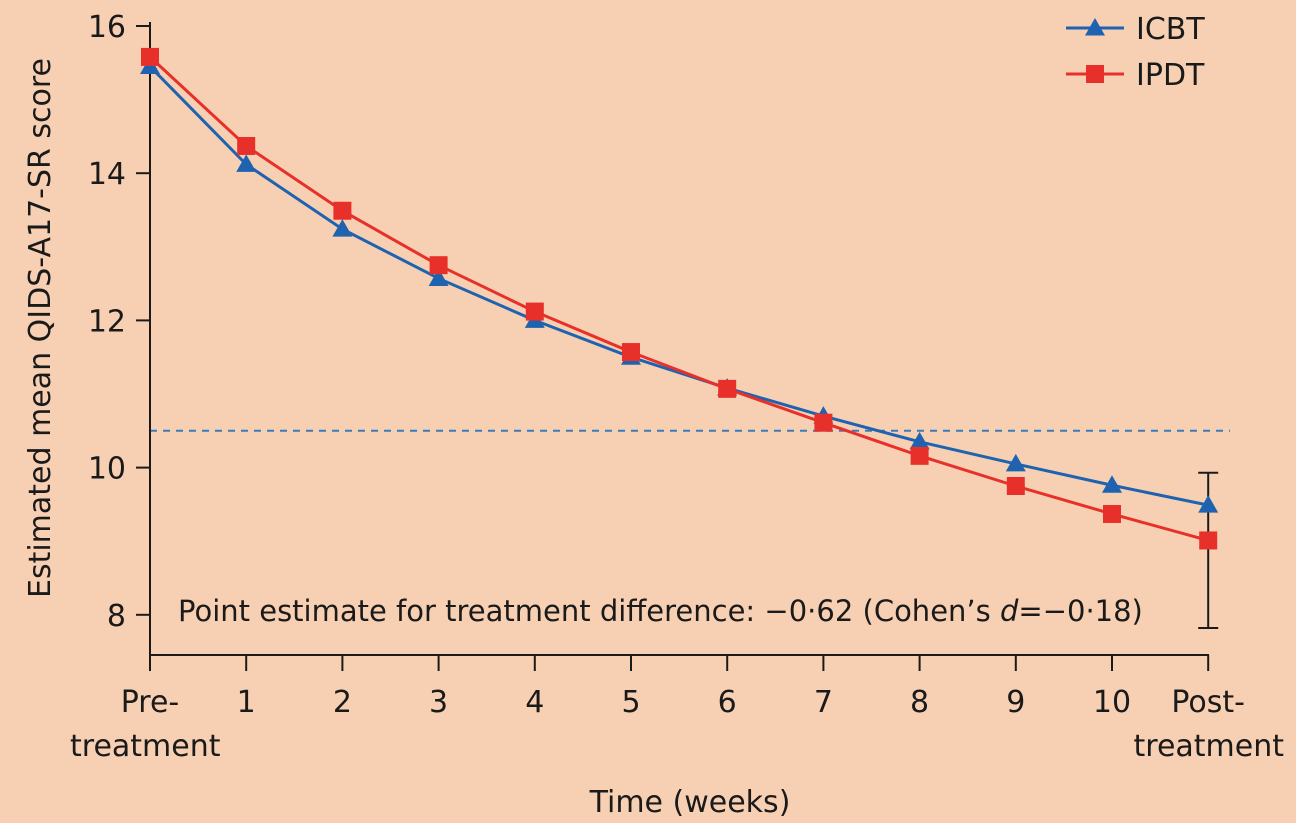  I want to click on annotation-suffix: =−0·18), so click(1080, 611).